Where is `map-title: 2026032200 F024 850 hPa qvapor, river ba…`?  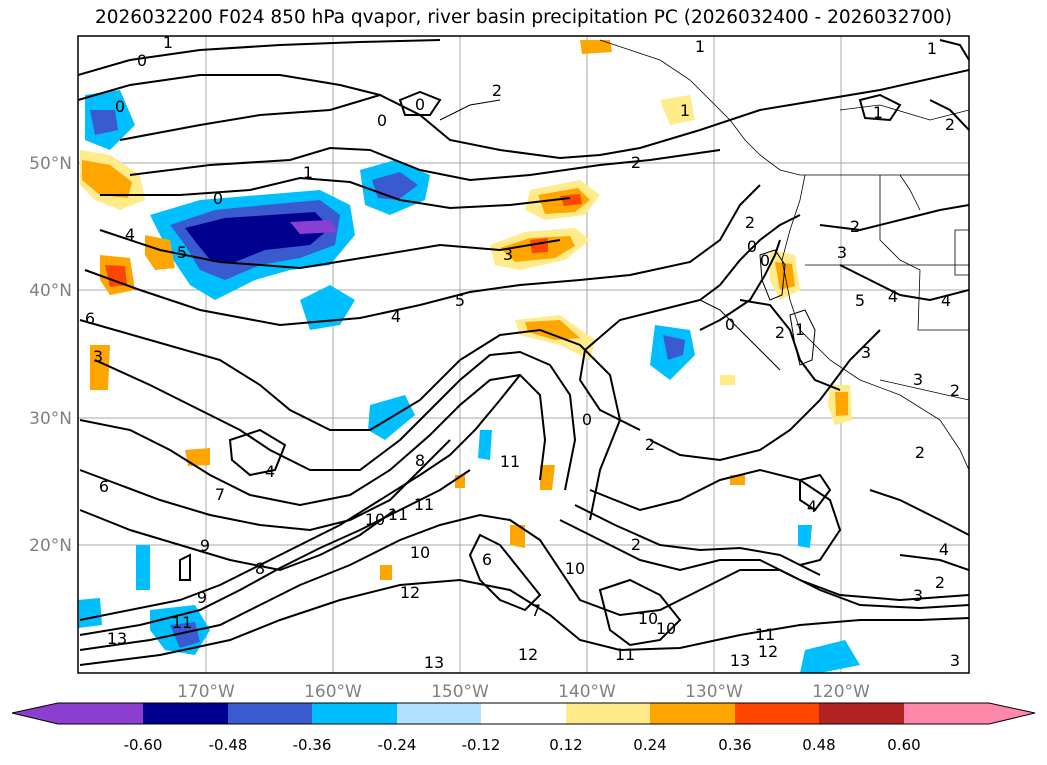 map-title: 2026032200 F024 850 hPa qvapor, river ba… is located at coordinates (523, 17).